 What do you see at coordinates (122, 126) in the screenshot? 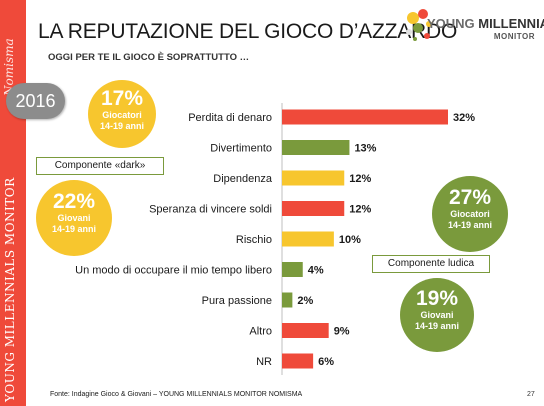
I see `dark-players-label-2: 14-19 anni` at bounding box center [122, 126].